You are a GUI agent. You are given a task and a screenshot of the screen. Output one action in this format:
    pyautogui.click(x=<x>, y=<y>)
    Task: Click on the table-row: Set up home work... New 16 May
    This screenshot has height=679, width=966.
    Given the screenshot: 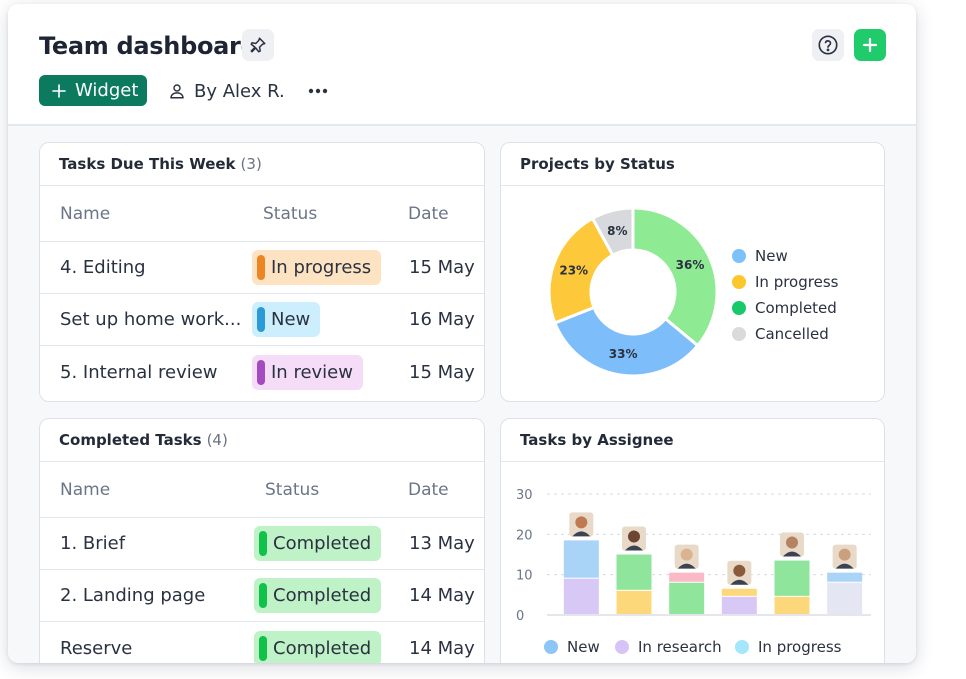 What is the action you would take?
    pyautogui.click(x=262, y=320)
    